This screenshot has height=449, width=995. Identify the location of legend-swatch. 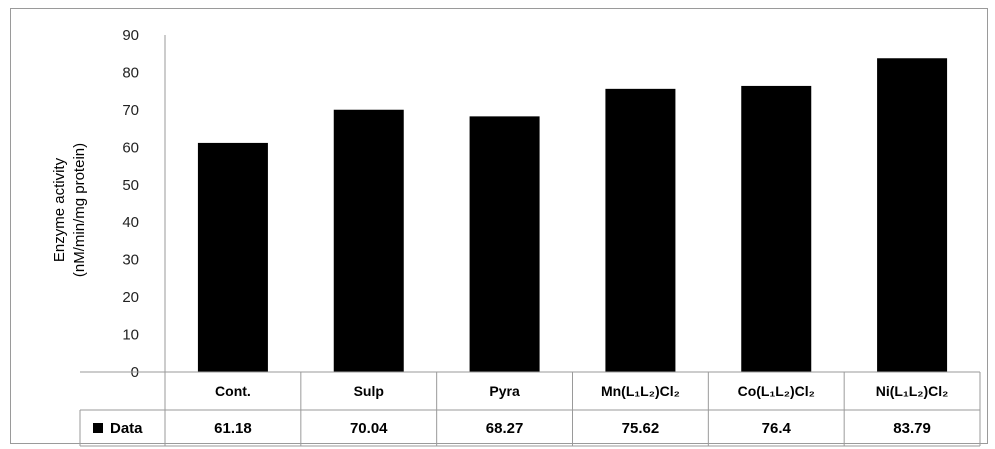
(98, 428).